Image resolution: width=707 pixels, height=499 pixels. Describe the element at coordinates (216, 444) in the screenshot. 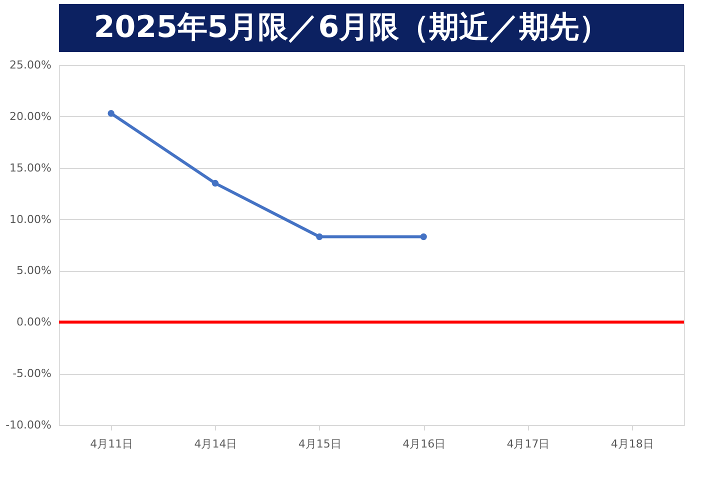

I see `x-tick-label: 4月14日` at that location.